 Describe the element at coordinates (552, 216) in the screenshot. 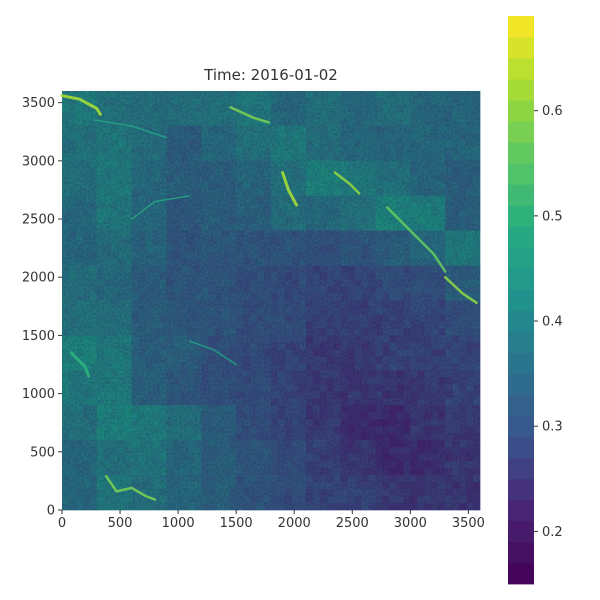

I see `colorbar-tick-label: 0.5` at that location.